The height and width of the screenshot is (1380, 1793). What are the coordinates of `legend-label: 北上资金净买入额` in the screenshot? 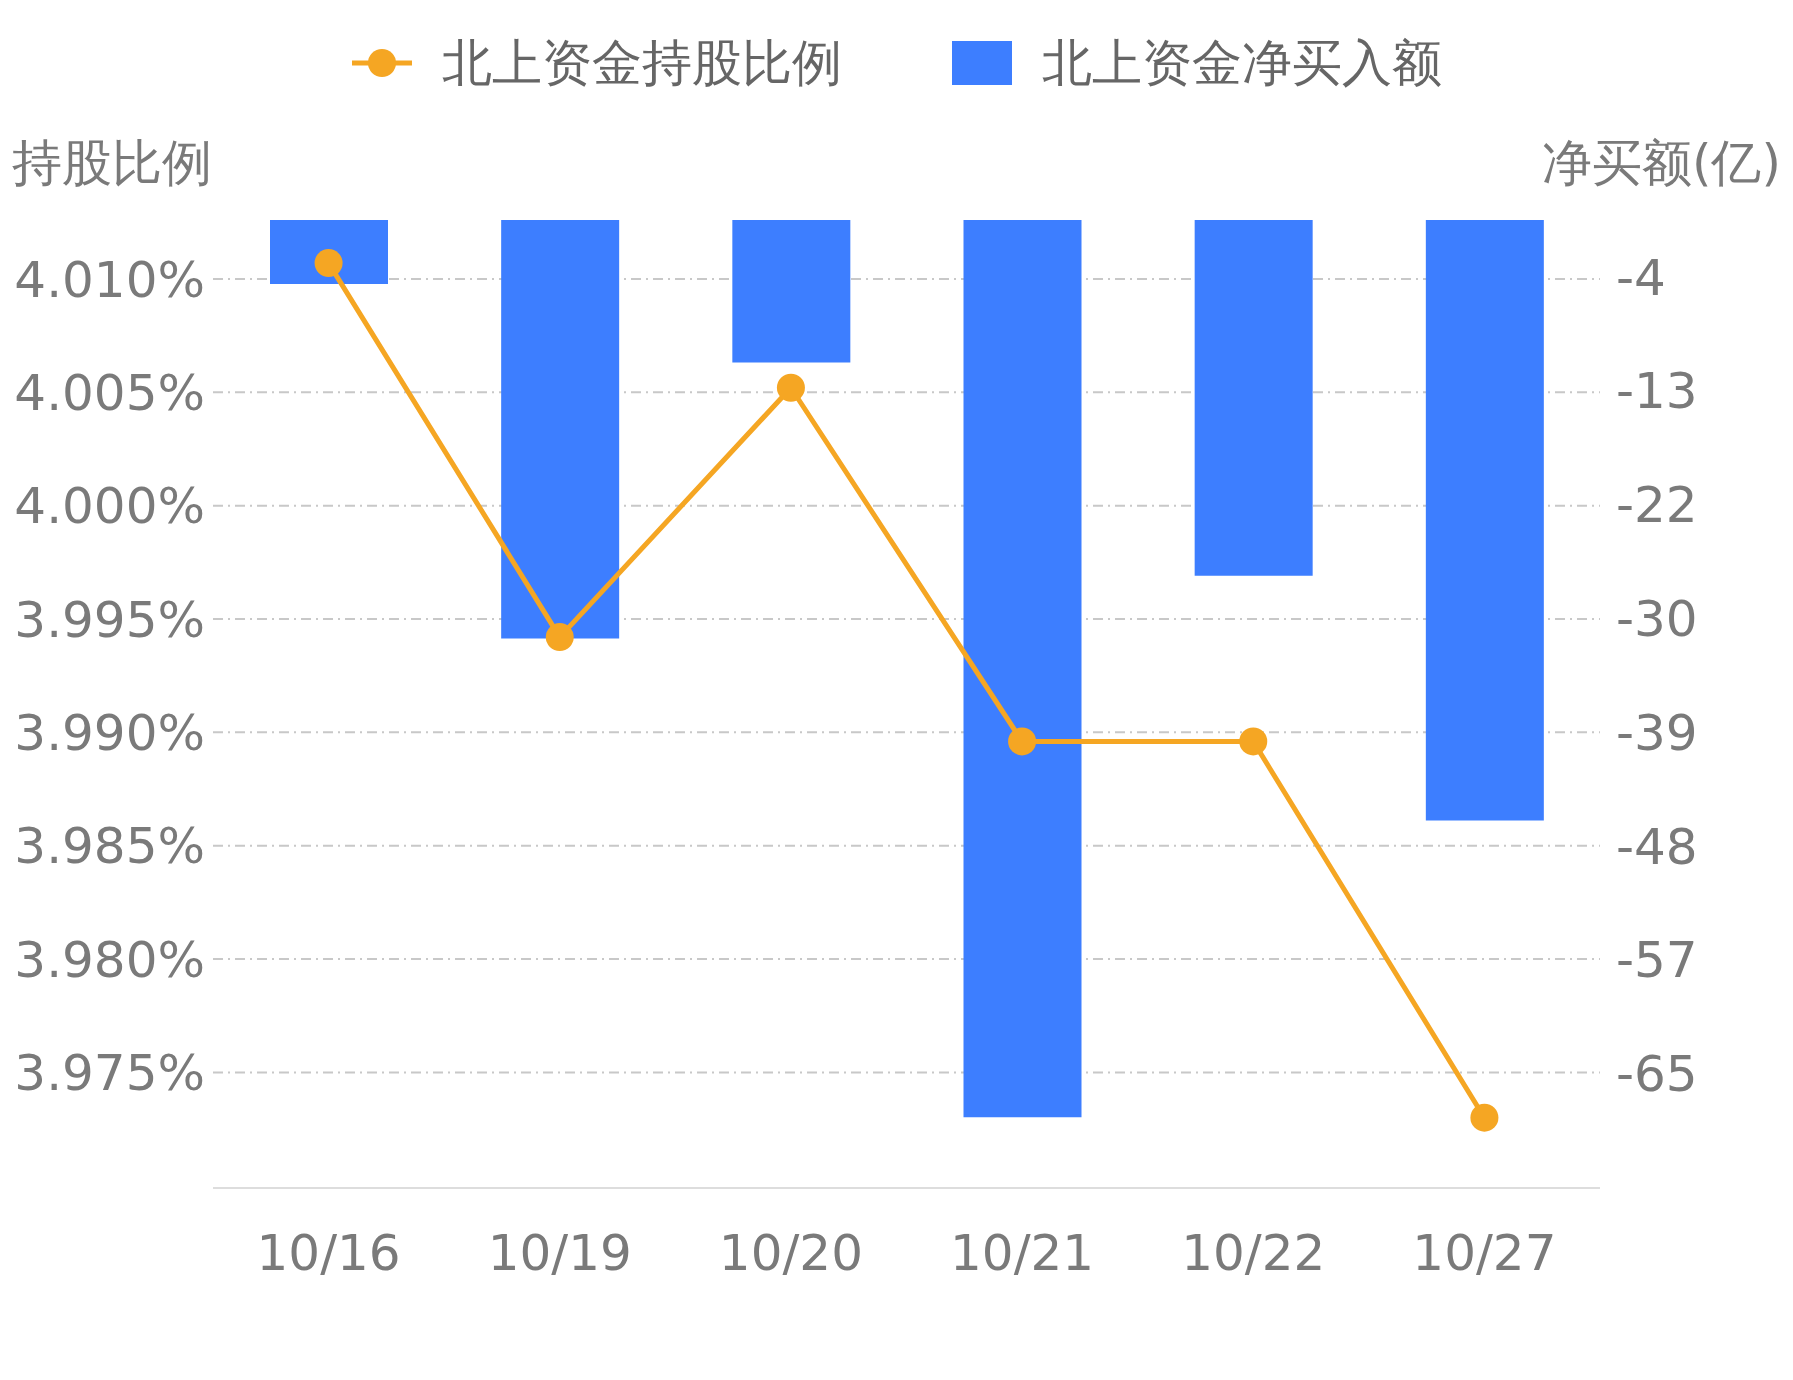 It's located at (1241, 63).